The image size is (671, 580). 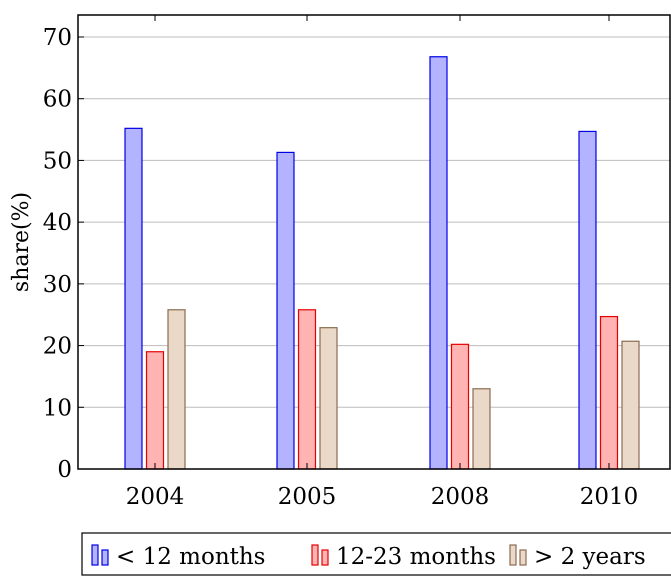 I want to click on y-axis-label: share(%), so click(x=21, y=242).